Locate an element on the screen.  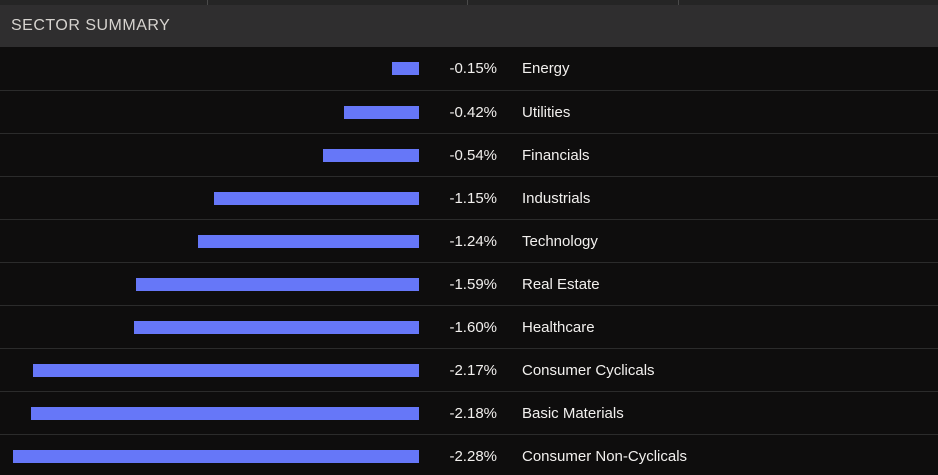
sector-row: -0.15% Energy is located at coordinates (469, 68).